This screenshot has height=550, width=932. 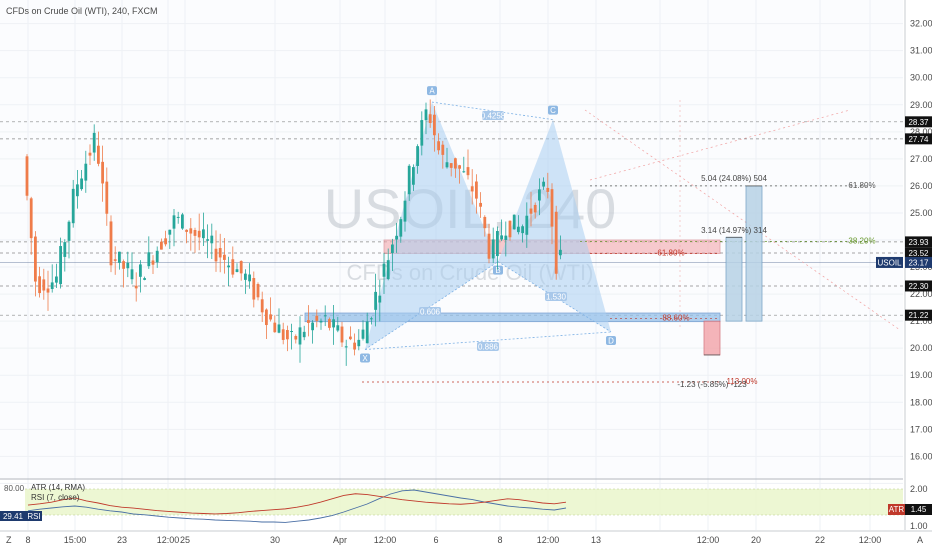 I want to click on x-tick-label: 23, so click(x=122, y=540).